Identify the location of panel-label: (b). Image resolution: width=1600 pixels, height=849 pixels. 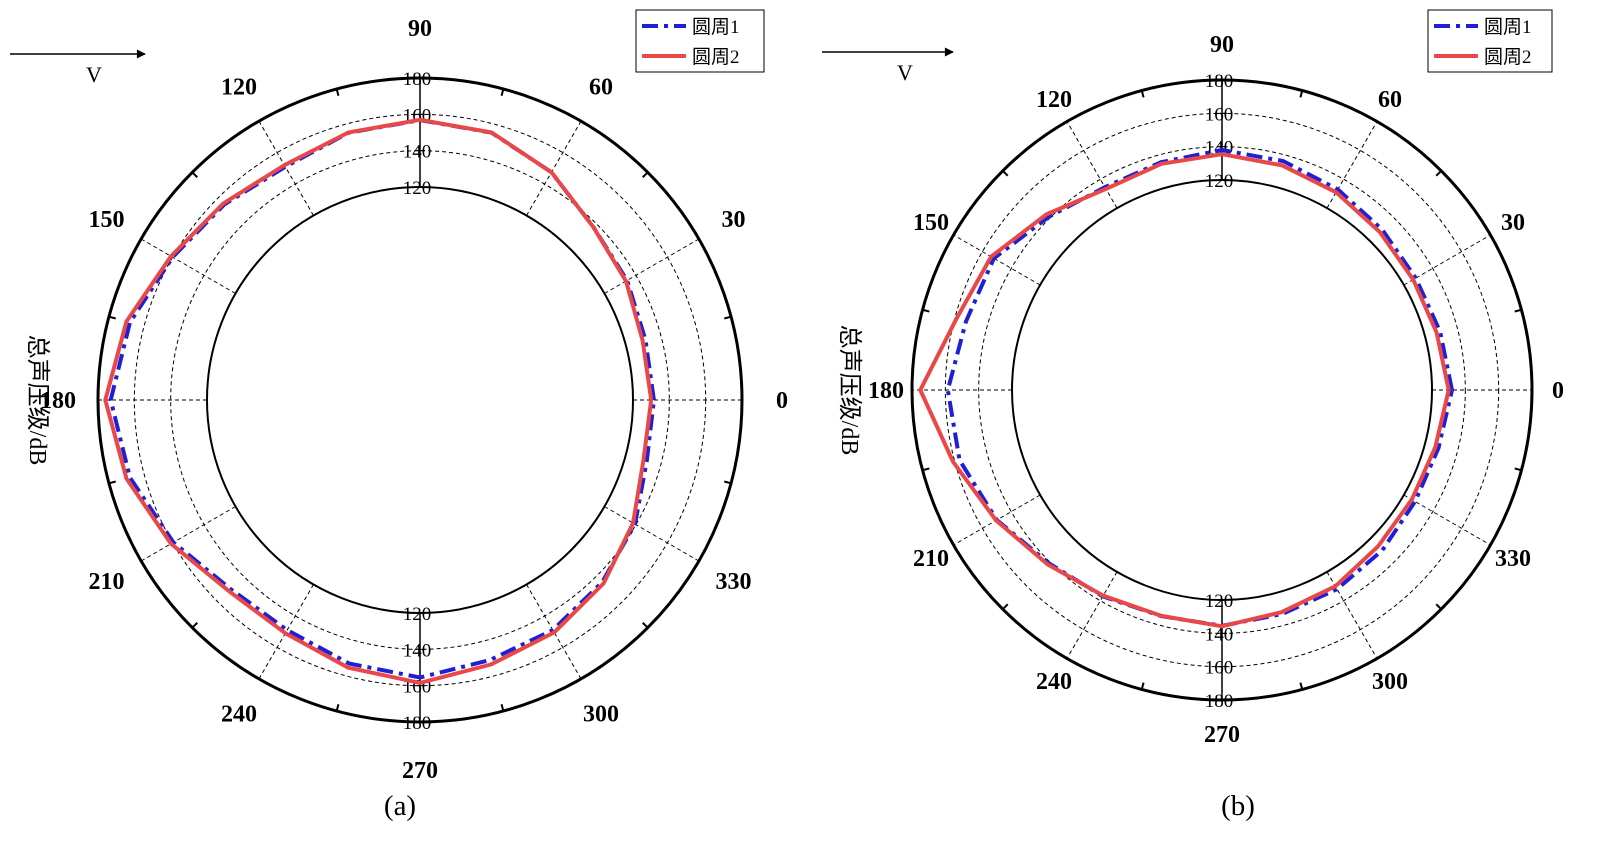
(1238, 806).